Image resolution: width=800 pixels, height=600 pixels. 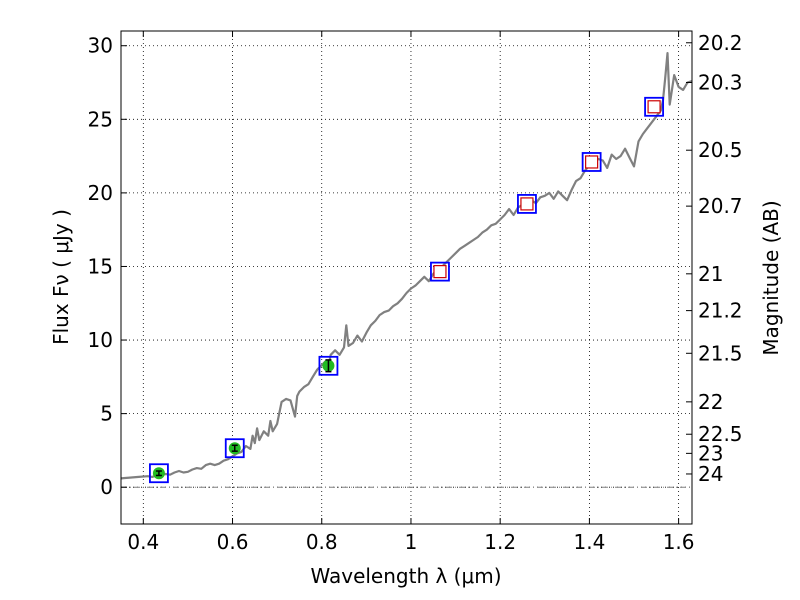 I want to click on mag-tick-label: 24, so click(x=710, y=474).